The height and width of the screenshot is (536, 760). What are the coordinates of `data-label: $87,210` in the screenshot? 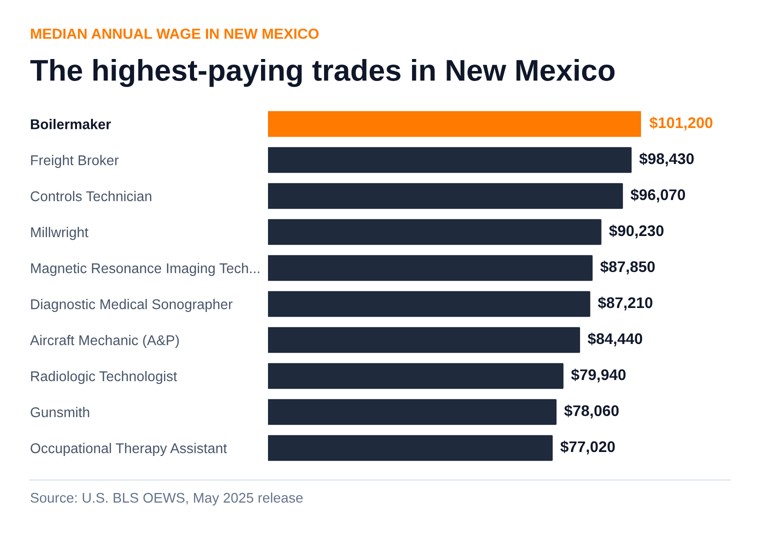 It's located at (625, 303).